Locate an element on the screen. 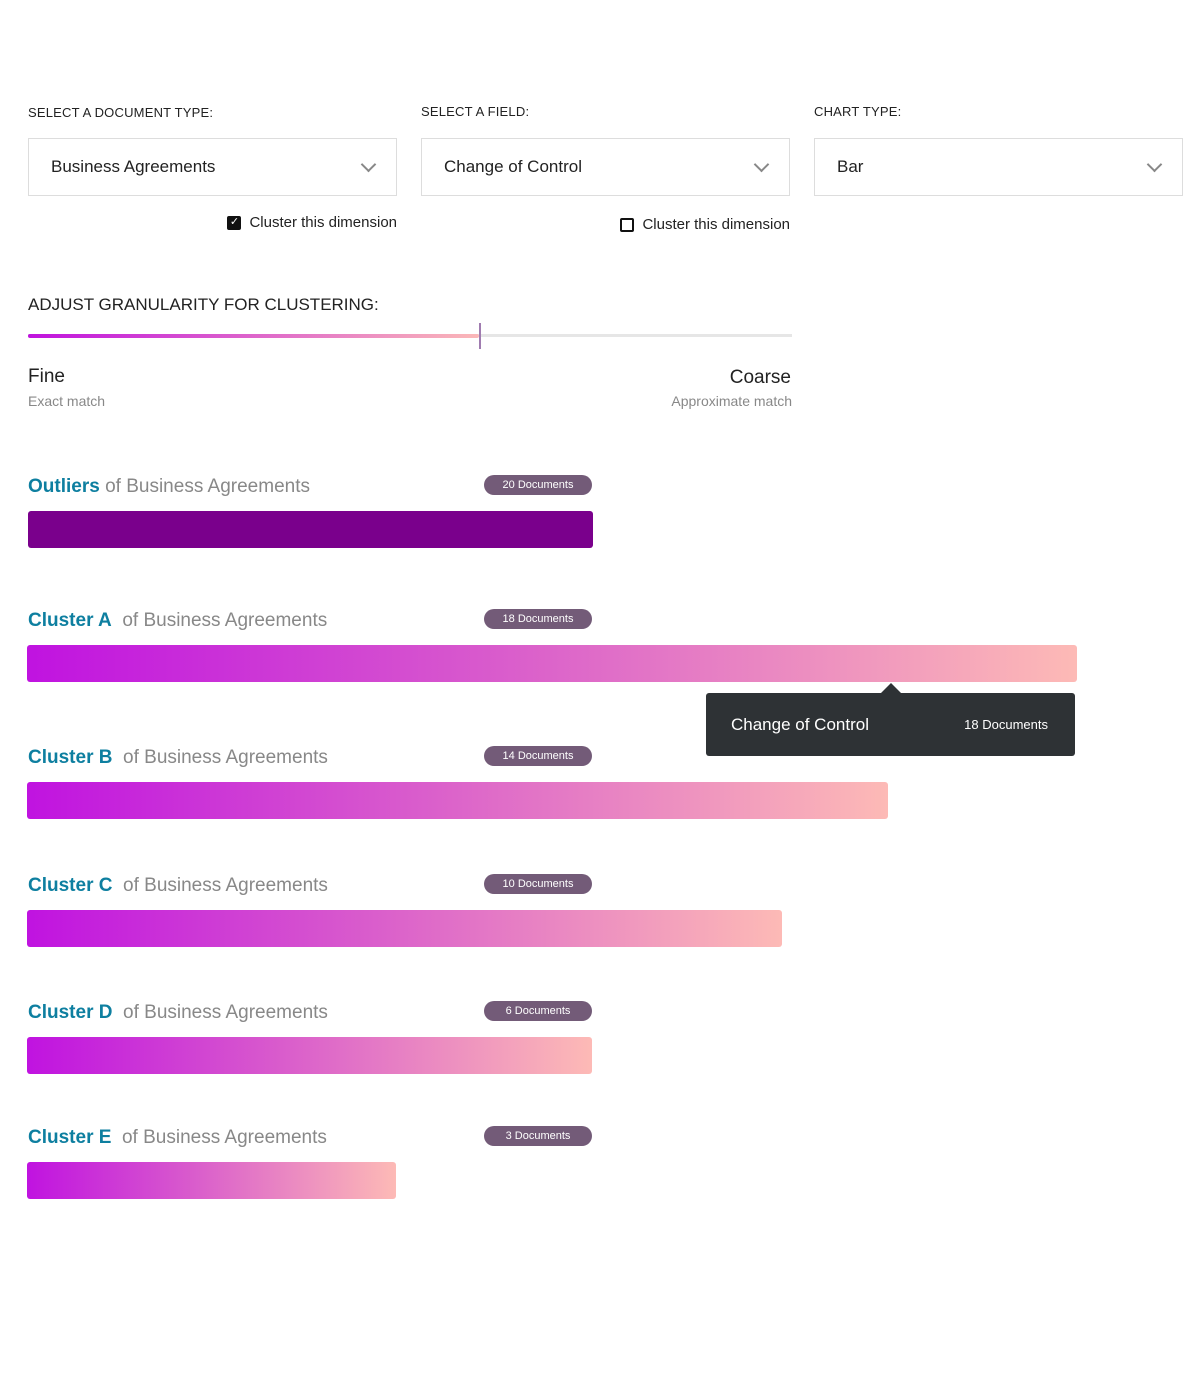 This screenshot has width=1200, height=1397. document-count-badge: 14 Documents is located at coordinates (538, 756).